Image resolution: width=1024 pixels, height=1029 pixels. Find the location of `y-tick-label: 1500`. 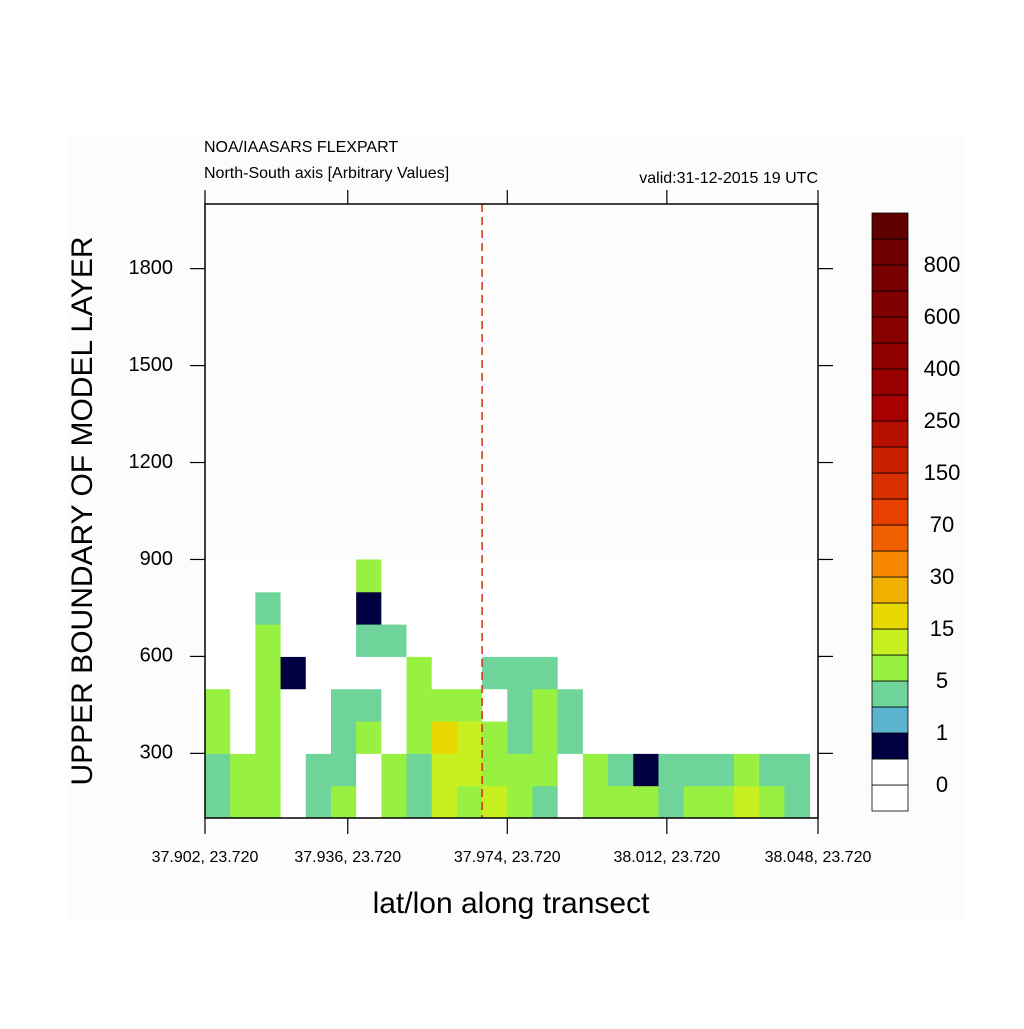

y-tick-label: 1500 is located at coordinates (151, 365).